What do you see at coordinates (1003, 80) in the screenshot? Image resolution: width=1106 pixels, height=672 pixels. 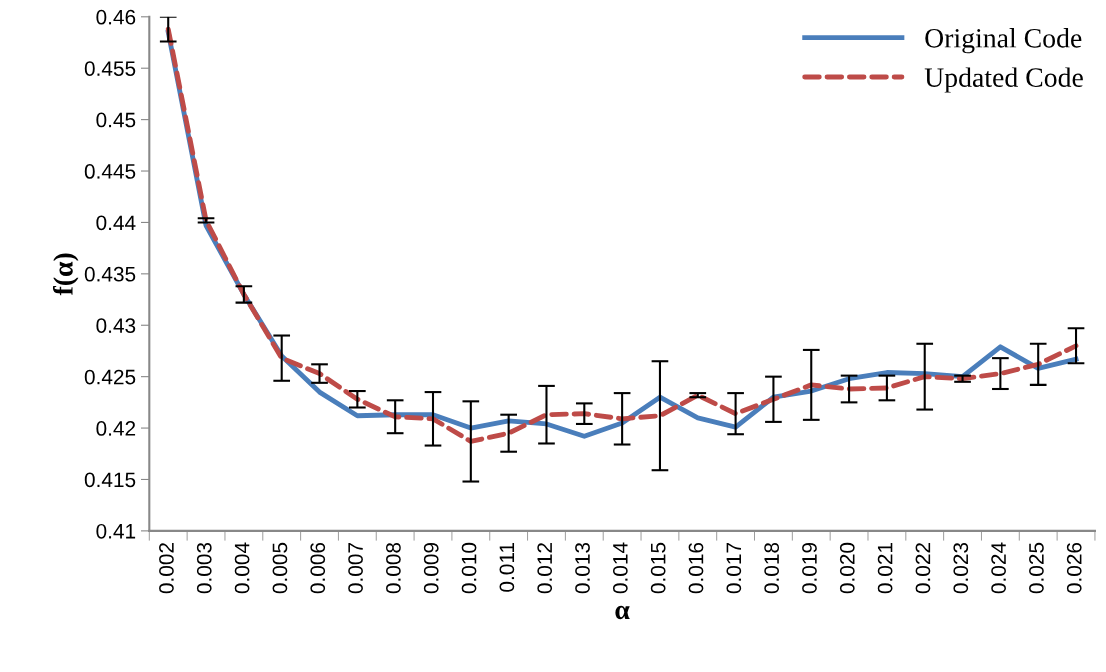 I see `legend-label: Updated Code` at bounding box center [1003, 80].